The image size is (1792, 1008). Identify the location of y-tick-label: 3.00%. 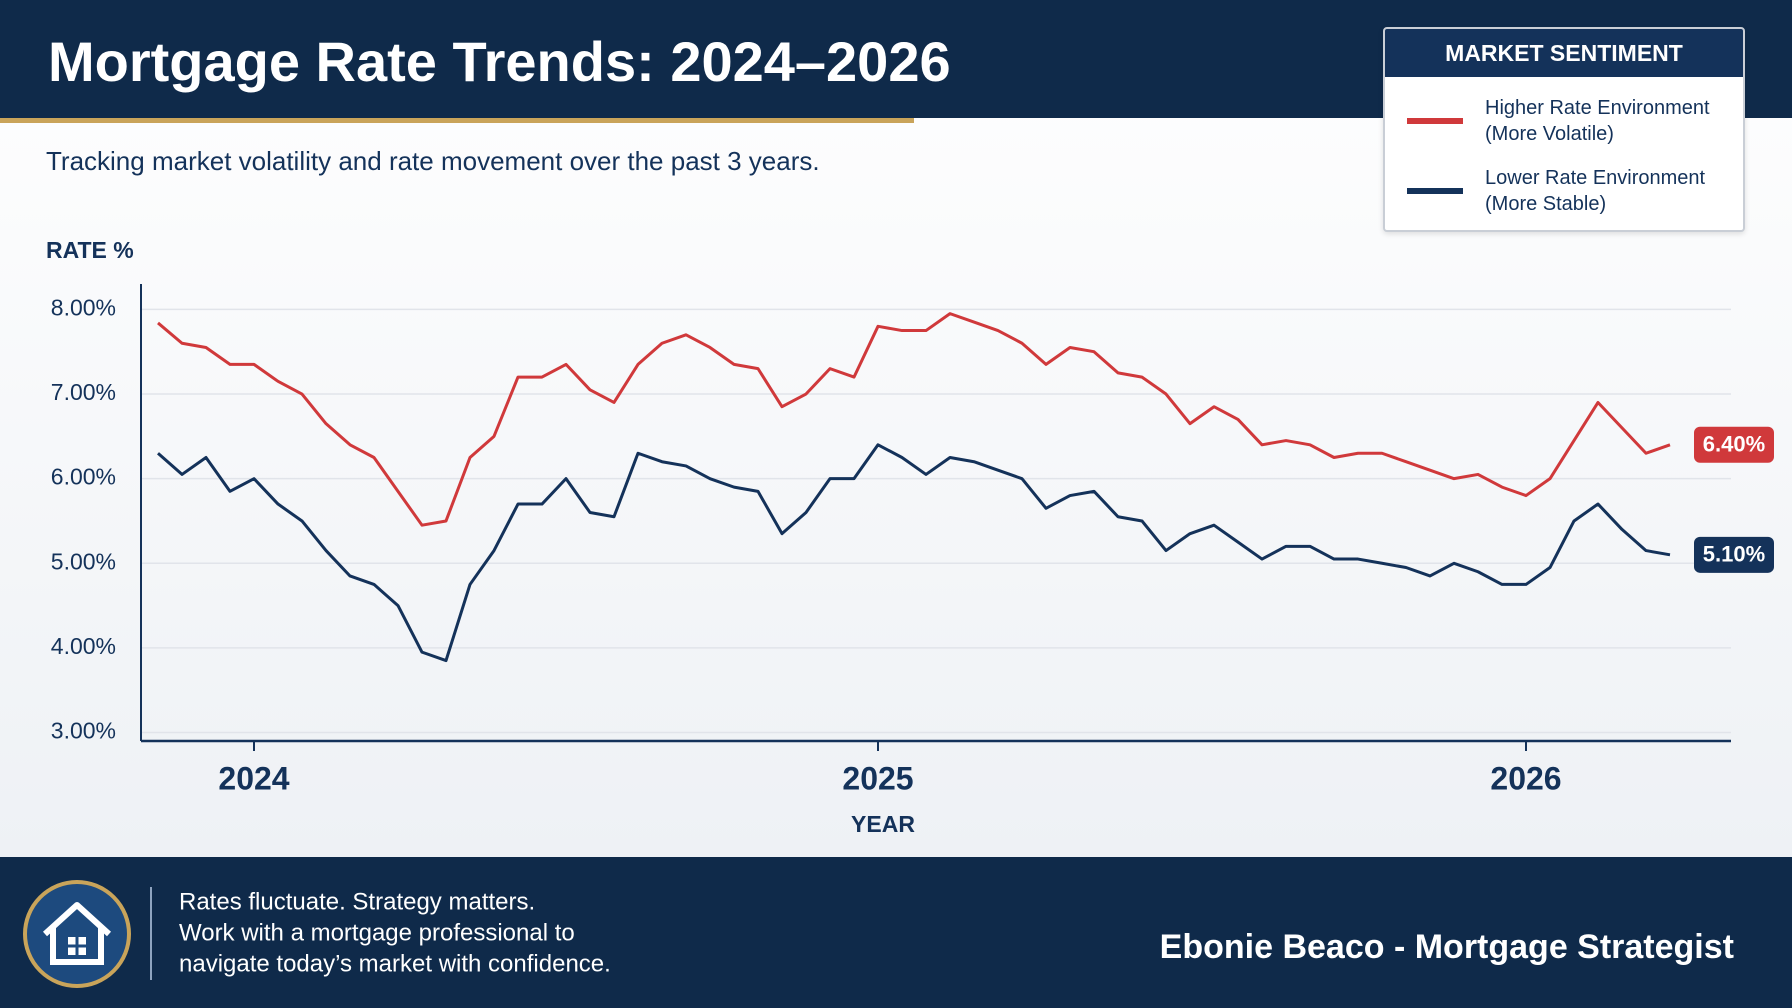
(83, 731).